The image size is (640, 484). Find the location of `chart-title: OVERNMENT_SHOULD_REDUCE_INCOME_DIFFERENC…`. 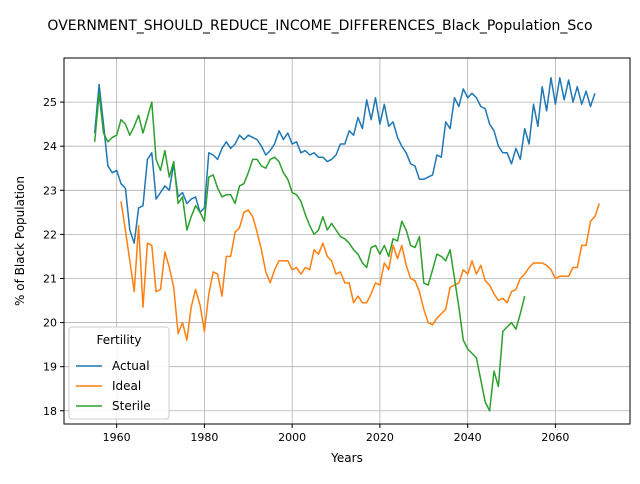

chart-title: OVERNMENT_SHOULD_REDUCE_INCOME_DIFFERENC… is located at coordinates (319, 26).